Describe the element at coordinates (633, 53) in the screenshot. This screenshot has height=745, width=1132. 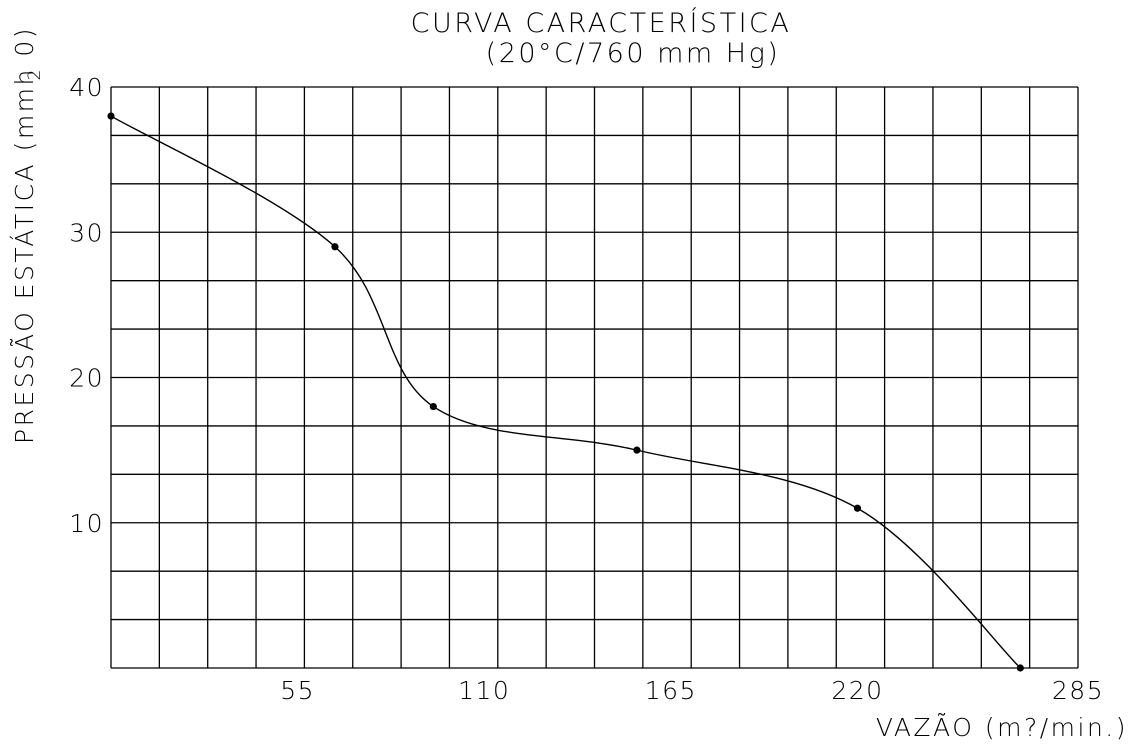
I see `chart-subtitle: (20°C/760 mm Hg)` at that location.